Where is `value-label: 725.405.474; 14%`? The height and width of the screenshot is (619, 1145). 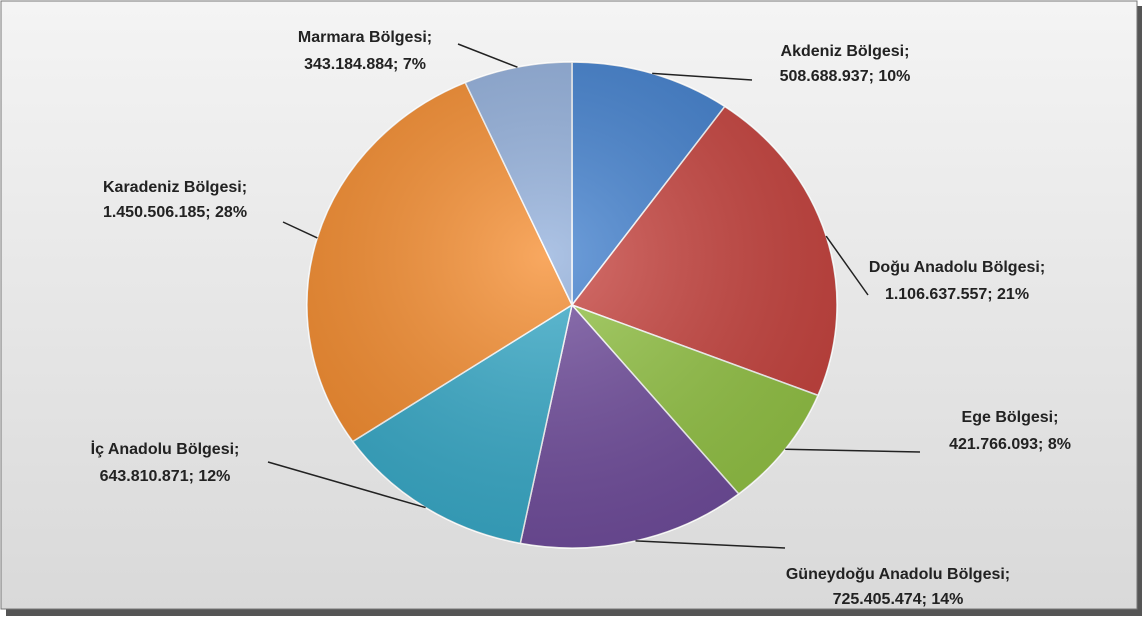 value-label: 725.405.474; 14% is located at coordinates (898, 599).